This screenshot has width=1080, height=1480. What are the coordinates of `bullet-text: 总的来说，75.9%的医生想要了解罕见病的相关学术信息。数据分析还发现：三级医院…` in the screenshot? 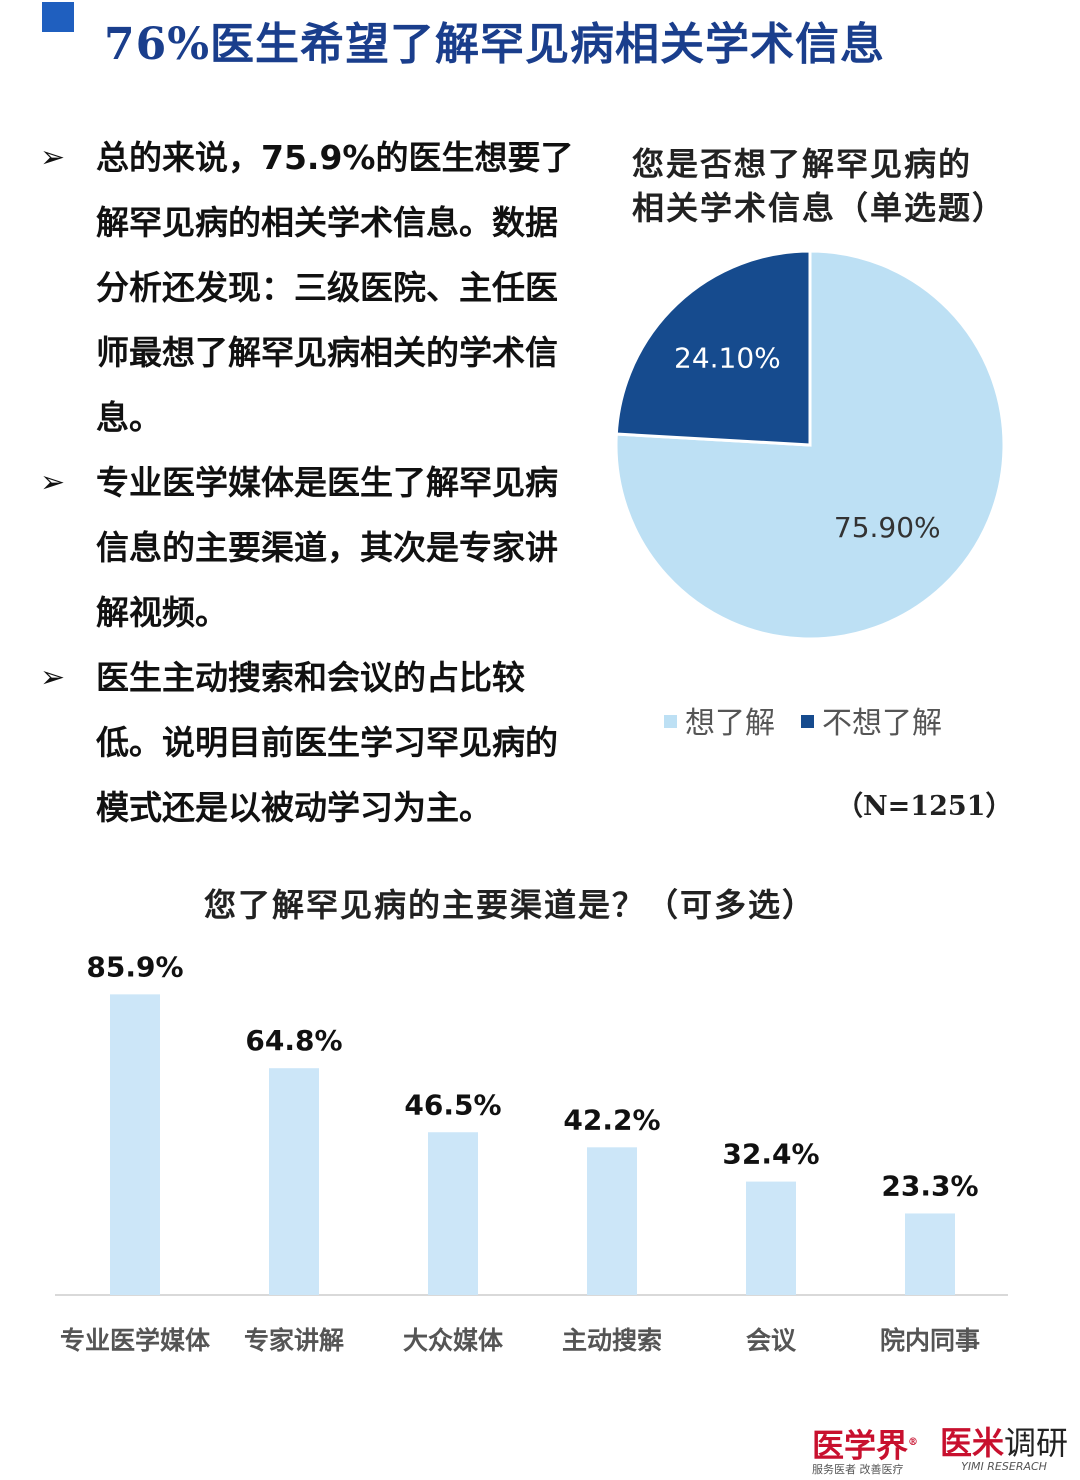 It's located at (335, 287).